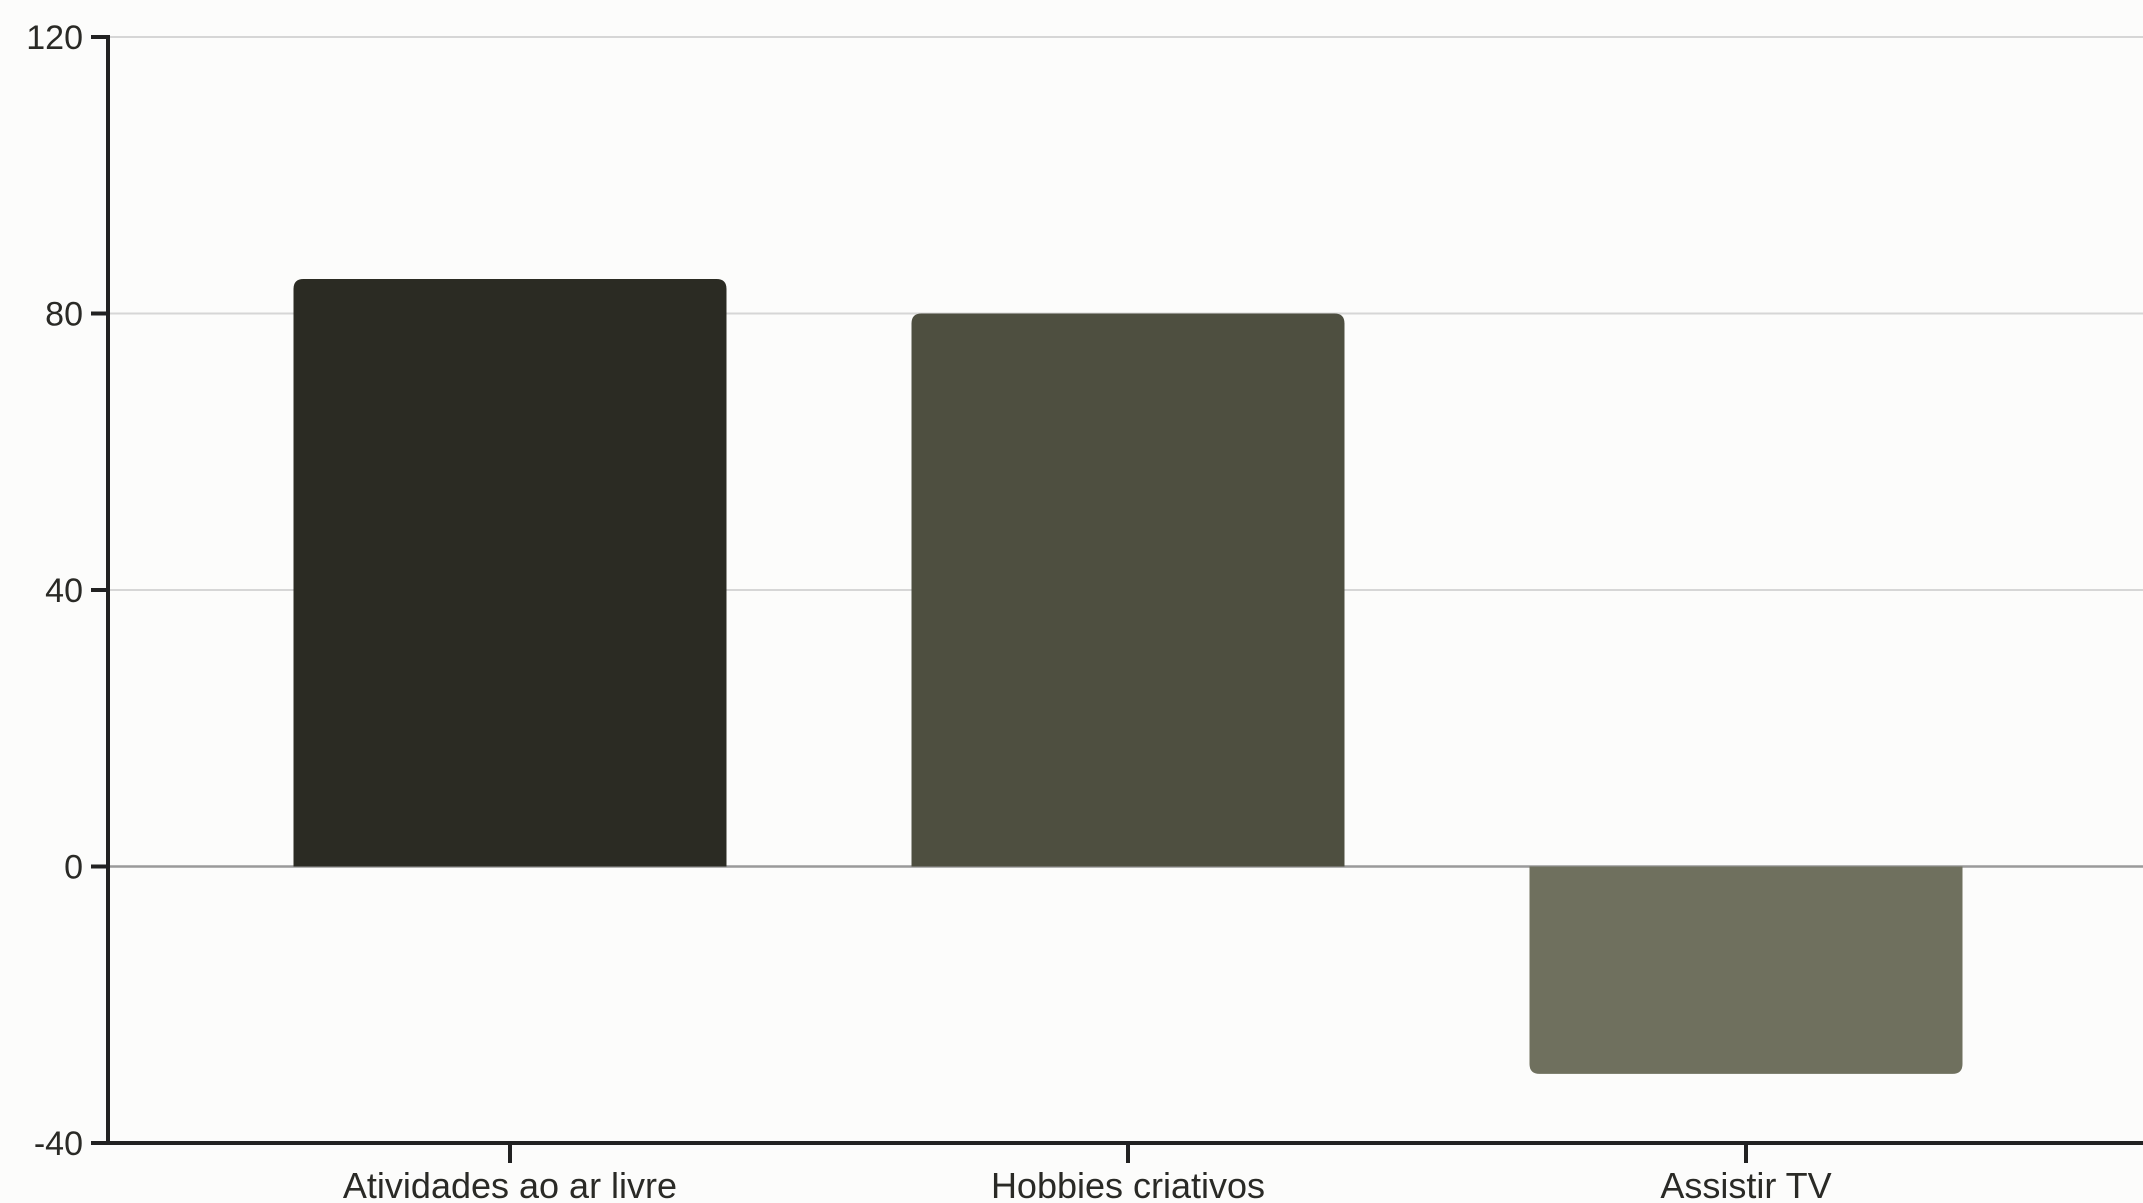 The width and height of the screenshot is (2143, 1203). I want to click on y-tick-label: -40, so click(58, 1144).